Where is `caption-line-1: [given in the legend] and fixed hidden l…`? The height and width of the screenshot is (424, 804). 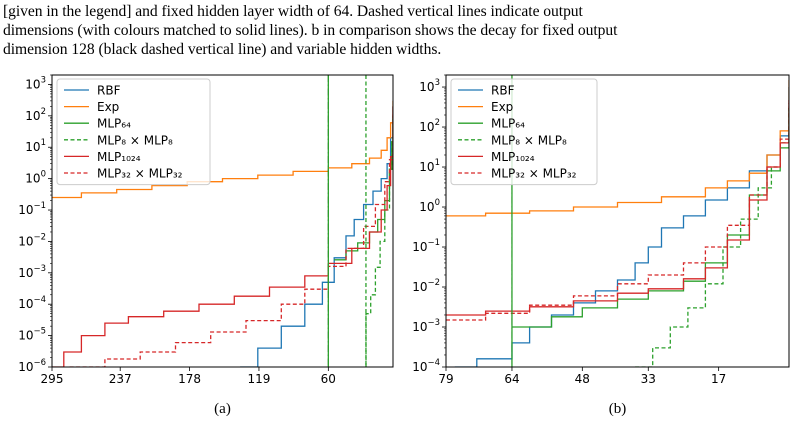
caption-line-1: [given in the legend] and fixed hidden l… is located at coordinates (293, 11).